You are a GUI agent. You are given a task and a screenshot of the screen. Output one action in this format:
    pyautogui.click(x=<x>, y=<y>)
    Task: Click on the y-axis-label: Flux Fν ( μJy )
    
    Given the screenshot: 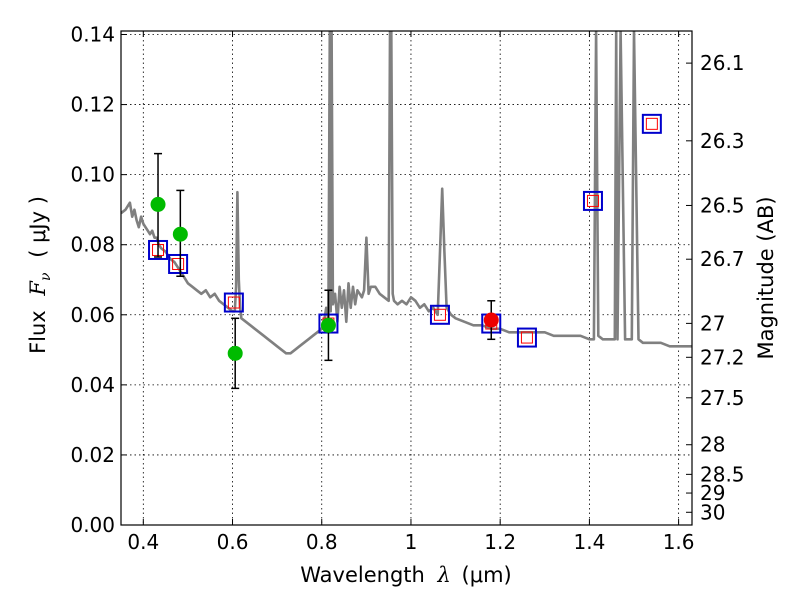 What is the action you would take?
    pyautogui.click(x=40, y=275)
    